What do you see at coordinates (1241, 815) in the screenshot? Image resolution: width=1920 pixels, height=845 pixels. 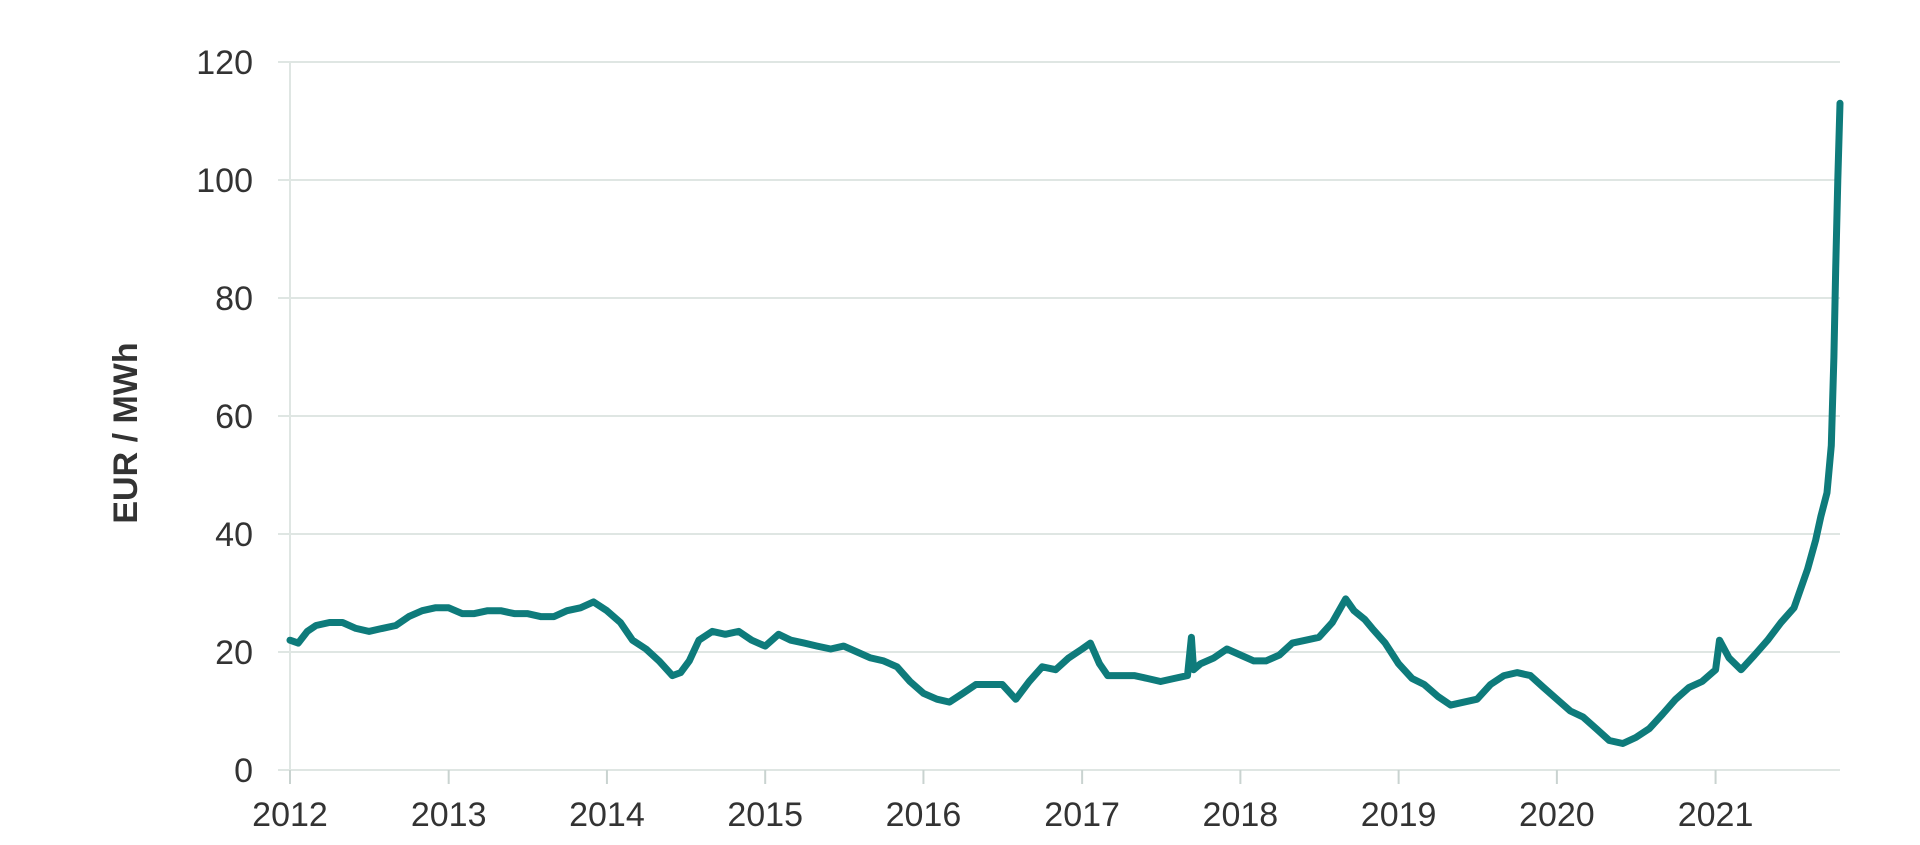 I see `x-tick-label: 2018` at bounding box center [1241, 815].